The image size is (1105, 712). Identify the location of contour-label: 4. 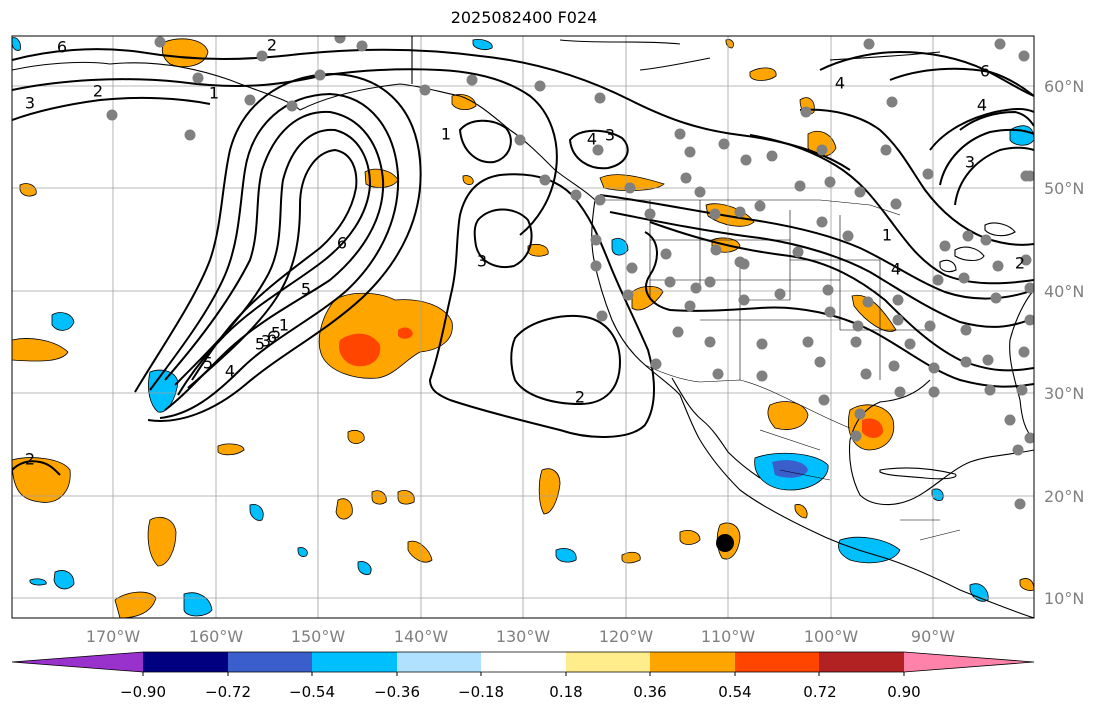
(592, 139).